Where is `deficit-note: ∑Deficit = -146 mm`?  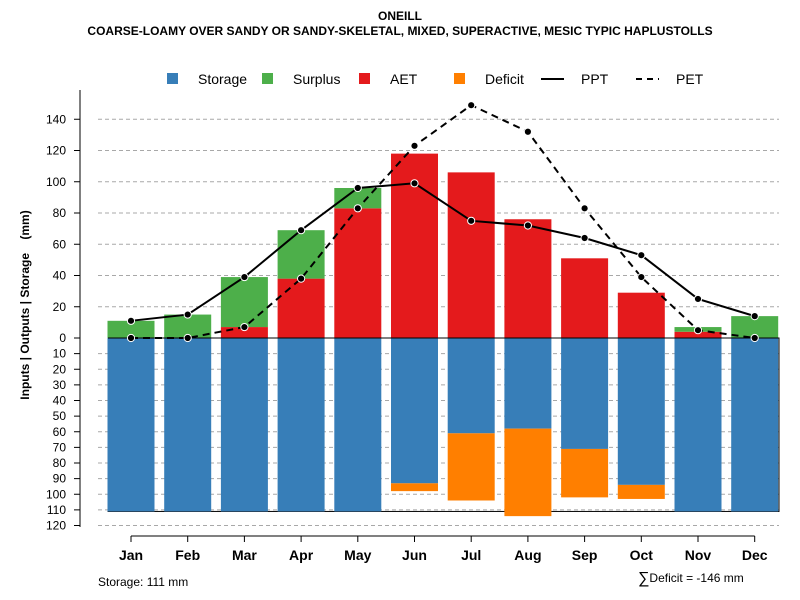 deficit-note: ∑Deficit = -146 mm is located at coordinates (691, 579).